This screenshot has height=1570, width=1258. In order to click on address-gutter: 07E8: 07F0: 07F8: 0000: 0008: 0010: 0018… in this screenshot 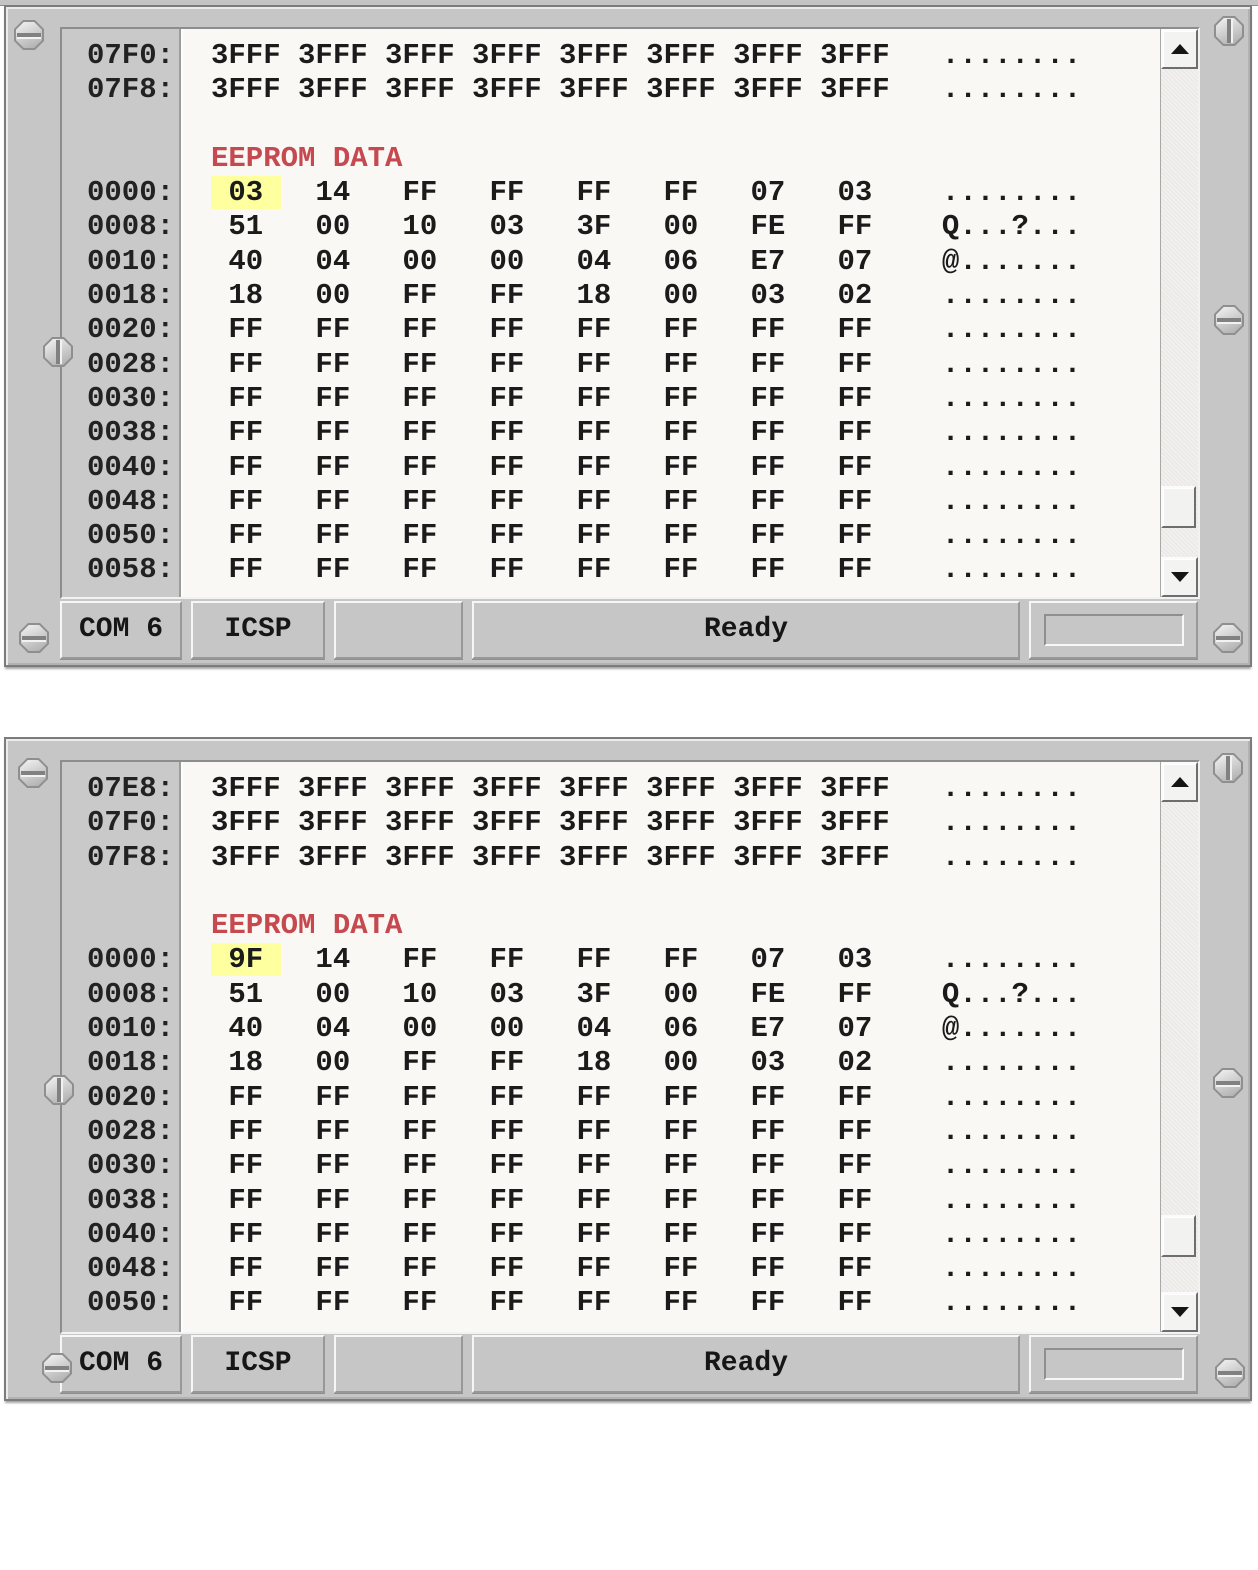, I will do `click(121, 1047)`.